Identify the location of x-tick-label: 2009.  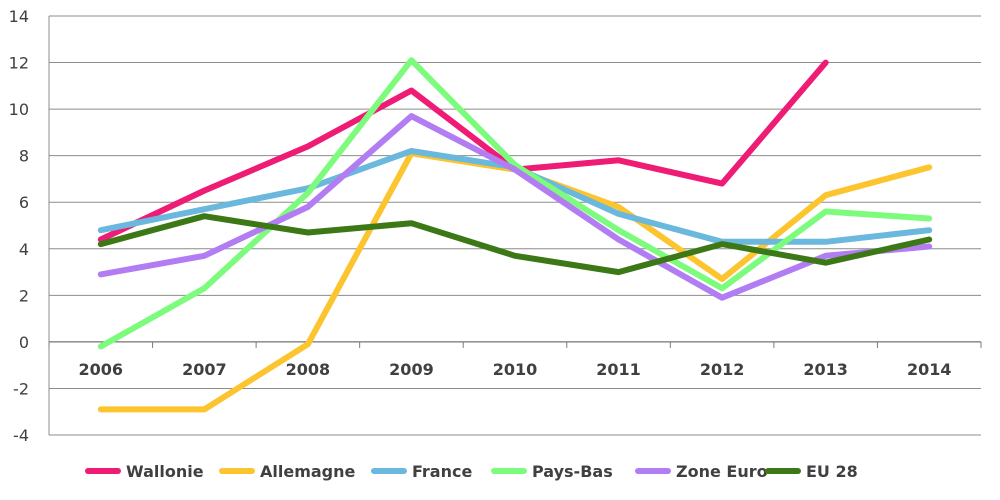
(411, 369).